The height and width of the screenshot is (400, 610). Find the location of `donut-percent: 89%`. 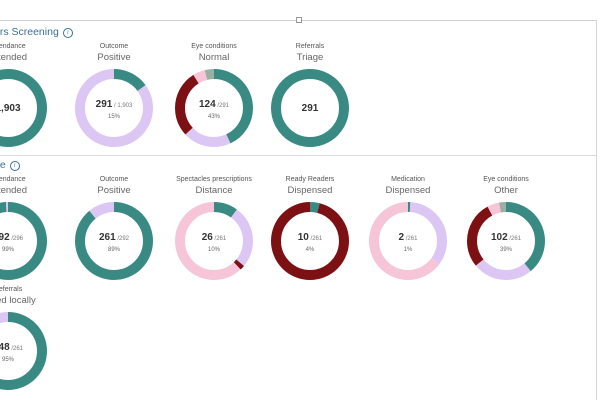

donut-percent: 89% is located at coordinates (114, 250).